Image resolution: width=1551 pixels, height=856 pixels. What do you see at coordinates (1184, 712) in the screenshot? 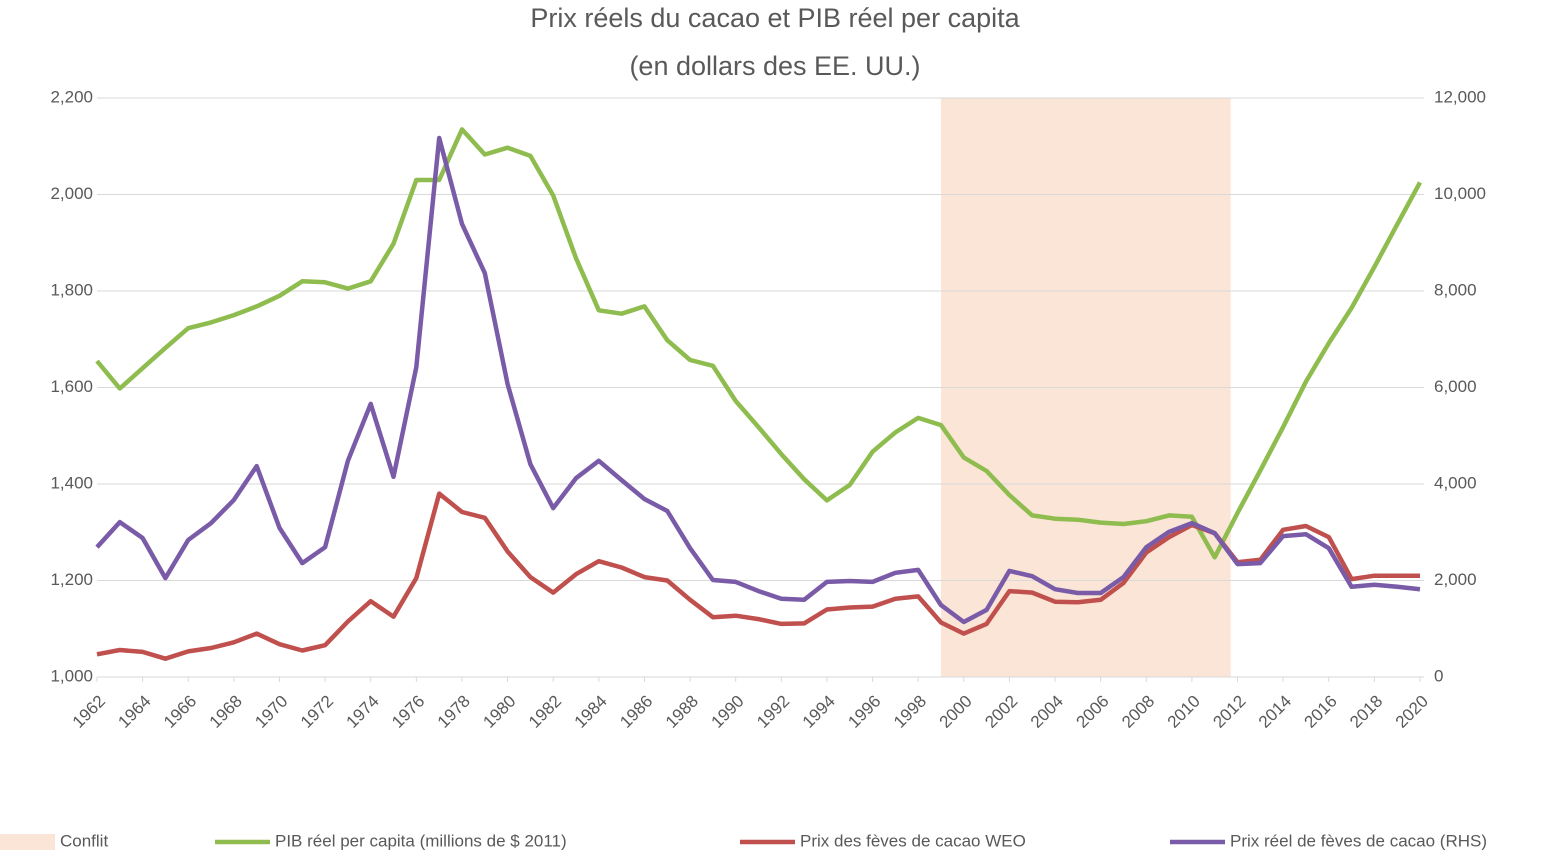
I see `x-tick-label: 2010` at bounding box center [1184, 712].